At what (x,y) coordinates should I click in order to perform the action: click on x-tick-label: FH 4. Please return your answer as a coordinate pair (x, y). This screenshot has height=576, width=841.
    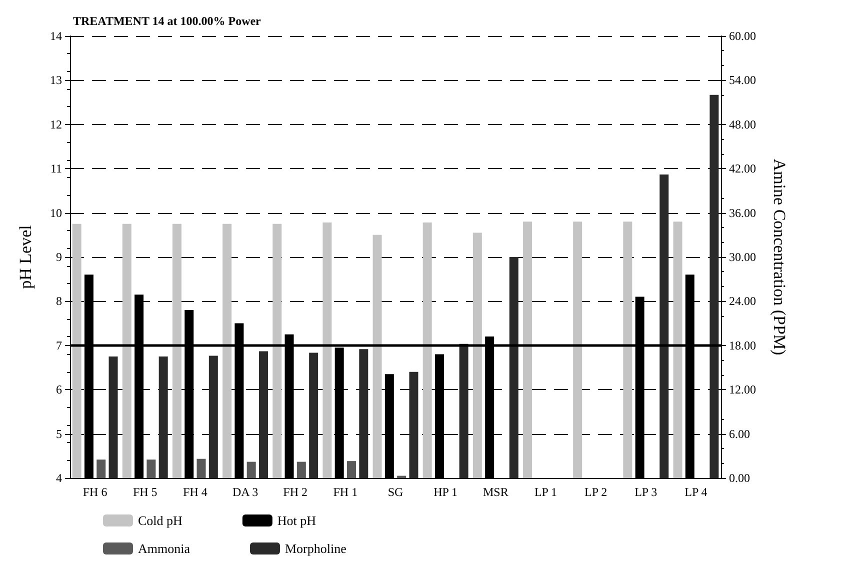
    Looking at the image, I should click on (195, 492).